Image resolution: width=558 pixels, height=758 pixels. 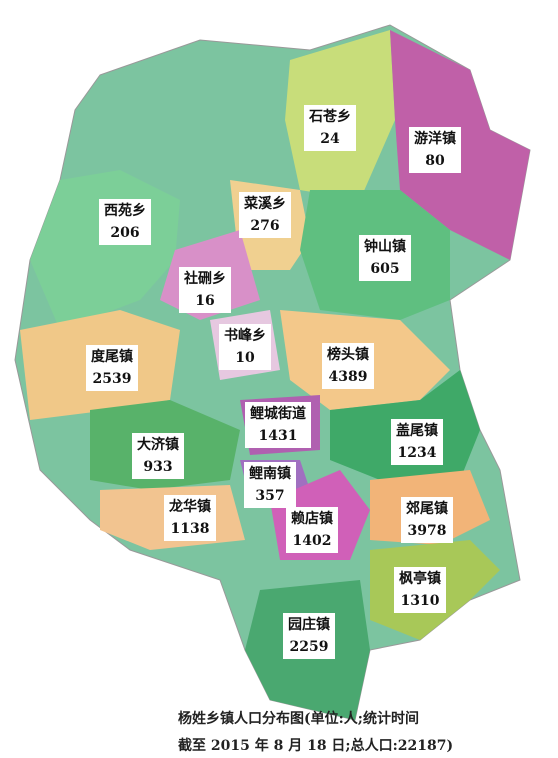 What do you see at coordinates (427, 509) in the screenshot?
I see `region-name: 郊尾镇` at bounding box center [427, 509].